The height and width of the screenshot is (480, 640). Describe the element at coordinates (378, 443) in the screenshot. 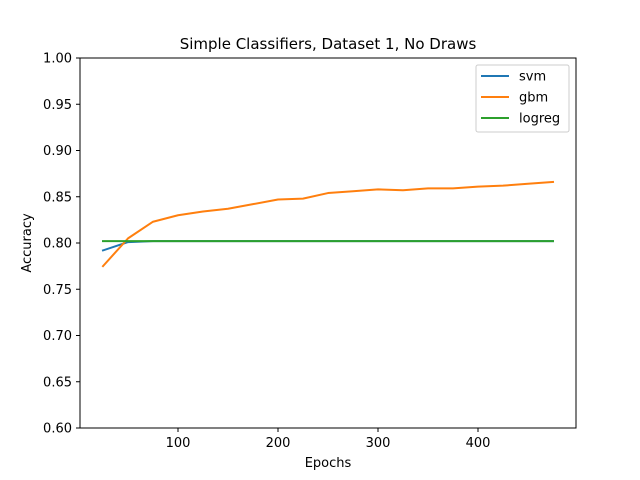

I see `x-tick-label: 300` at that location.